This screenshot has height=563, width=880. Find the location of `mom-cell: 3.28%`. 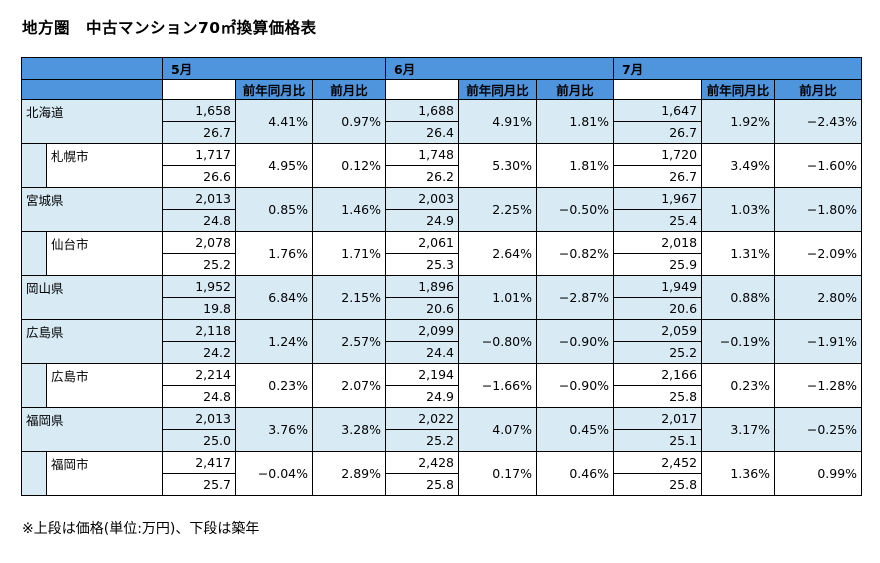

mom-cell: 3.28% is located at coordinates (349, 429).